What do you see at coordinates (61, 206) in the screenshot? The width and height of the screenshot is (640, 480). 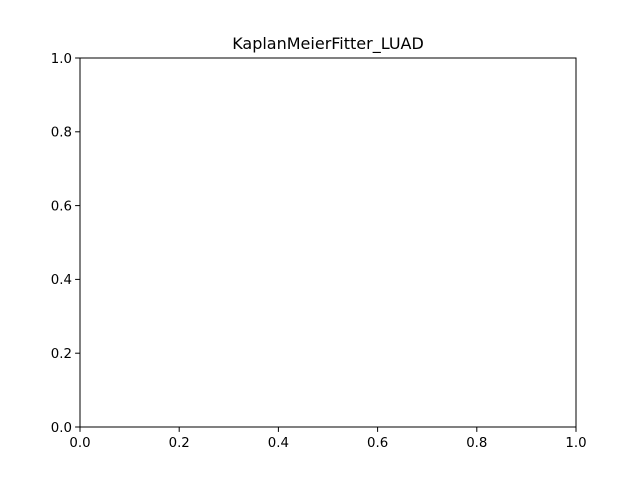 I see `y-tick-label-3: 0.6` at bounding box center [61, 206].